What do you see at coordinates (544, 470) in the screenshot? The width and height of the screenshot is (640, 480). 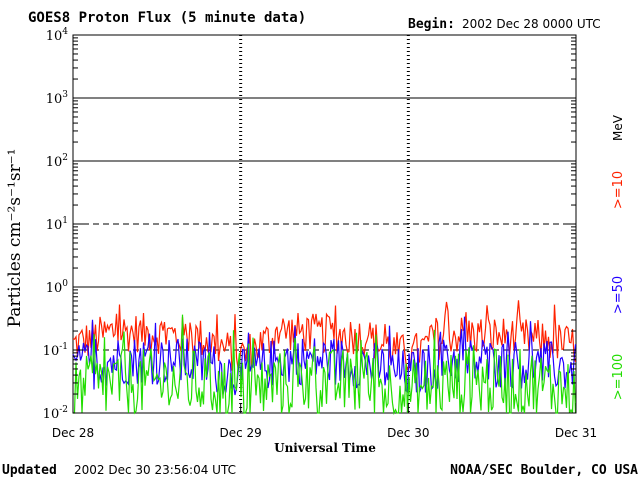 I see `credit: NOAA/SEC Boulder, CO USA` at bounding box center [544, 470].